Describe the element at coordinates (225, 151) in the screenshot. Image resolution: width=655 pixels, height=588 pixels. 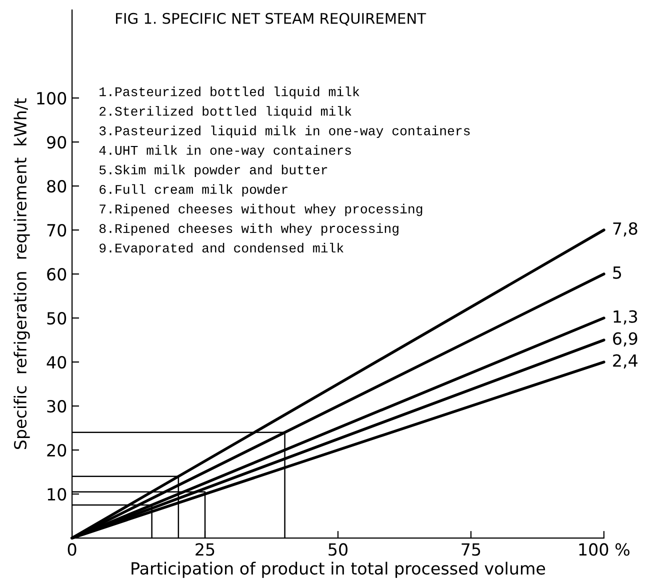
I see `annotation: 4.UHT milk in one-way containers` at that location.